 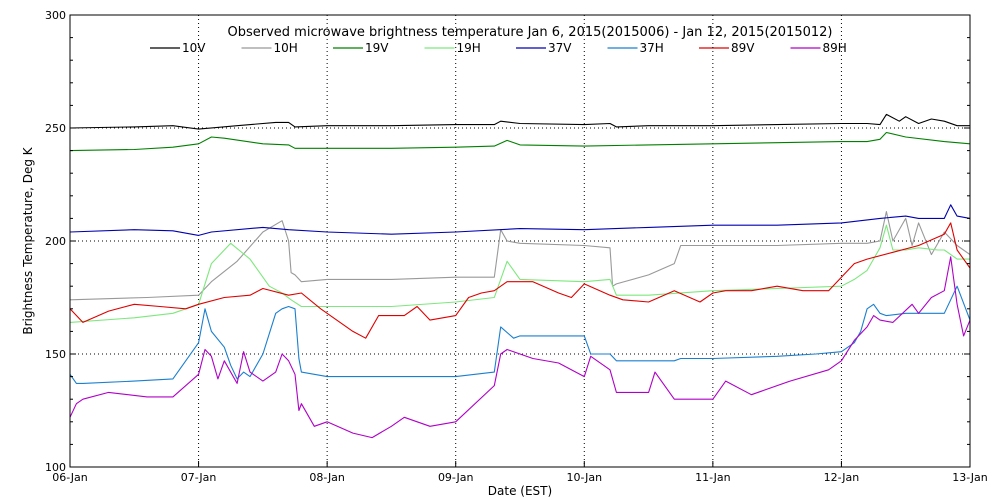 What do you see at coordinates (55, 128) in the screenshot?
I see `y-tick-label: 250` at bounding box center [55, 128].